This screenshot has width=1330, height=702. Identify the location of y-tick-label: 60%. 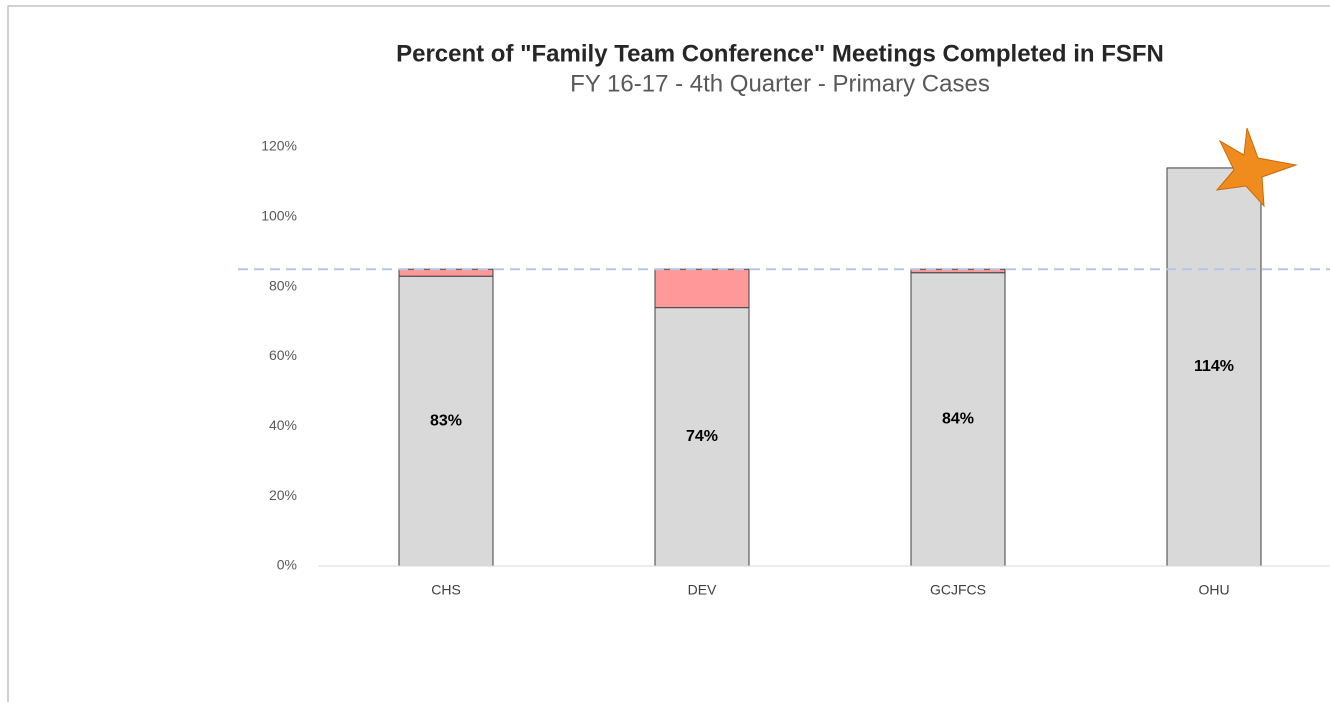
(283, 355).